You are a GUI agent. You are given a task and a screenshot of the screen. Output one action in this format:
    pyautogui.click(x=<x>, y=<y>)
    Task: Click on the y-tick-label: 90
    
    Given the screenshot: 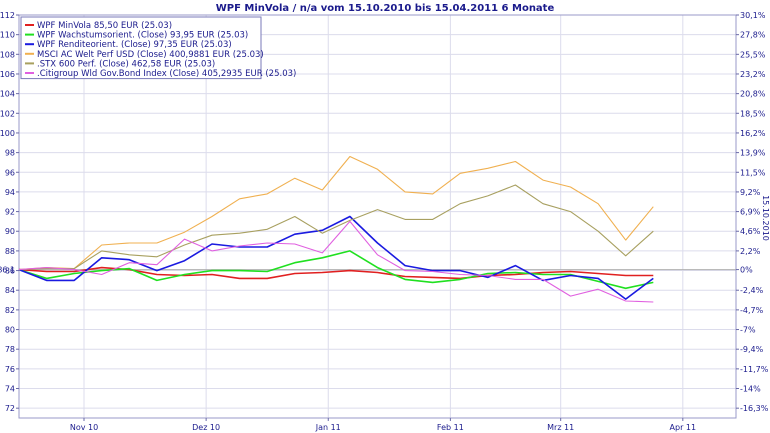 What is the action you would take?
    pyautogui.click(x=10, y=231)
    